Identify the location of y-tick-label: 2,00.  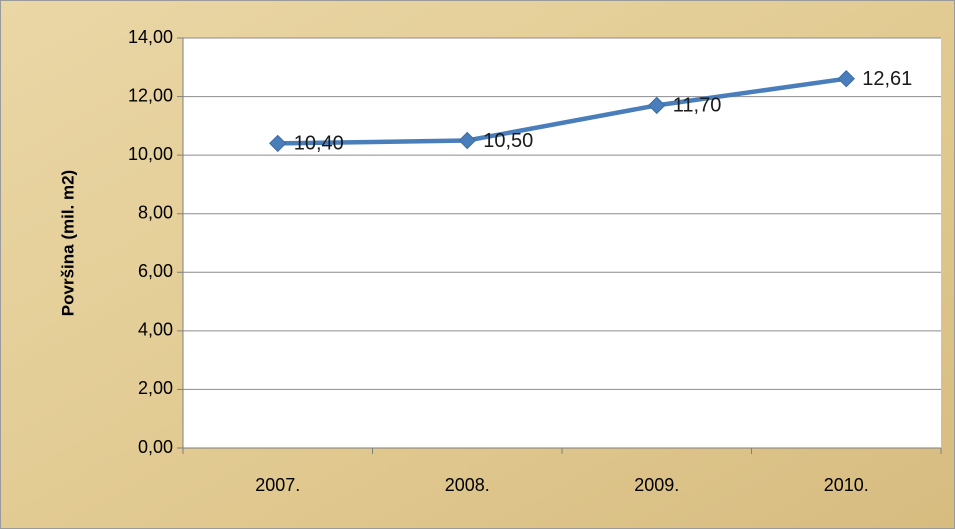
(155, 388).